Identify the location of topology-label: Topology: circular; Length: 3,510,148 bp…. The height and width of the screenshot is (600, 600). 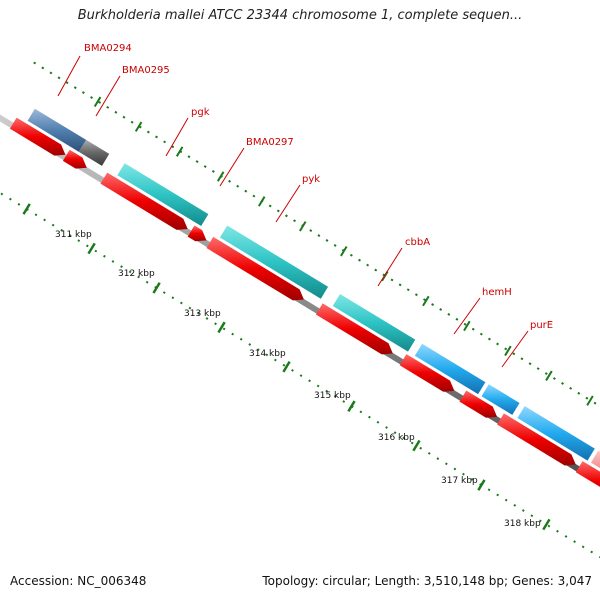
(427, 581).